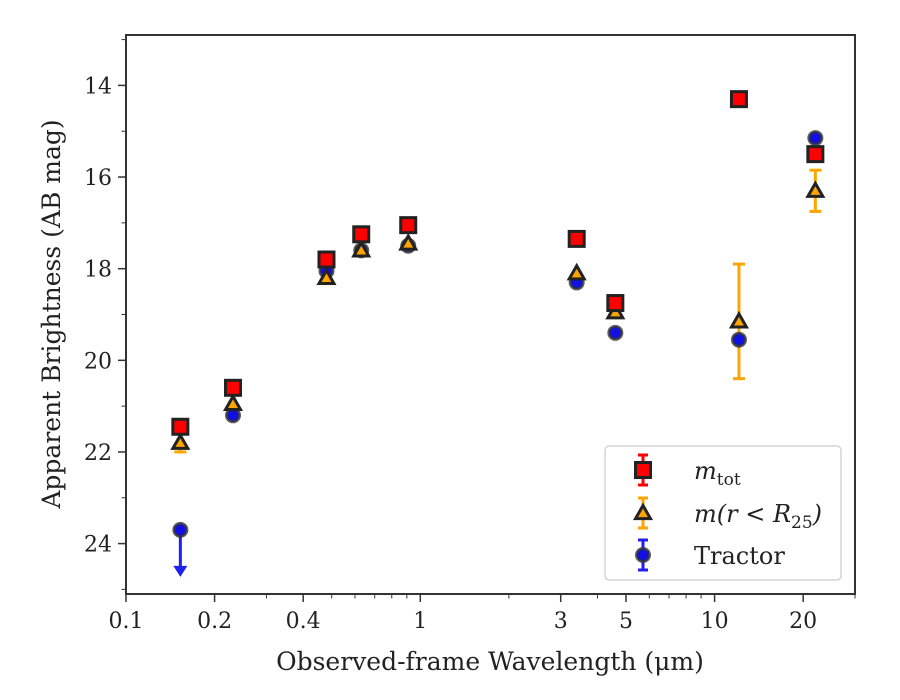  Describe the element at coordinates (758, 516) in the screenshot. I see `legend-label: m(r < R25)` at that location.